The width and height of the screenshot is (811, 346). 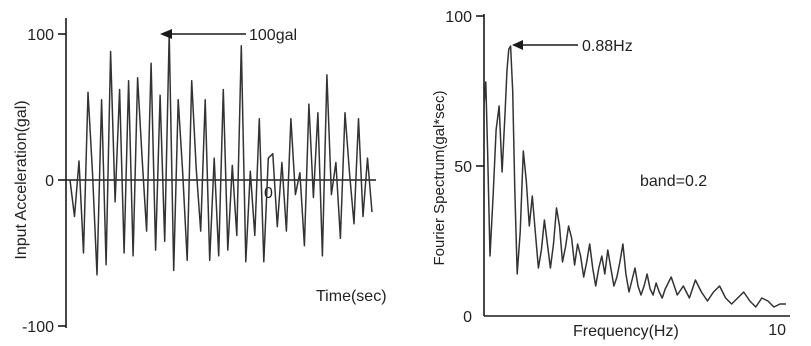 I want to click on acc-annotation-100gal: 100gal, so click(x=273, y=35).